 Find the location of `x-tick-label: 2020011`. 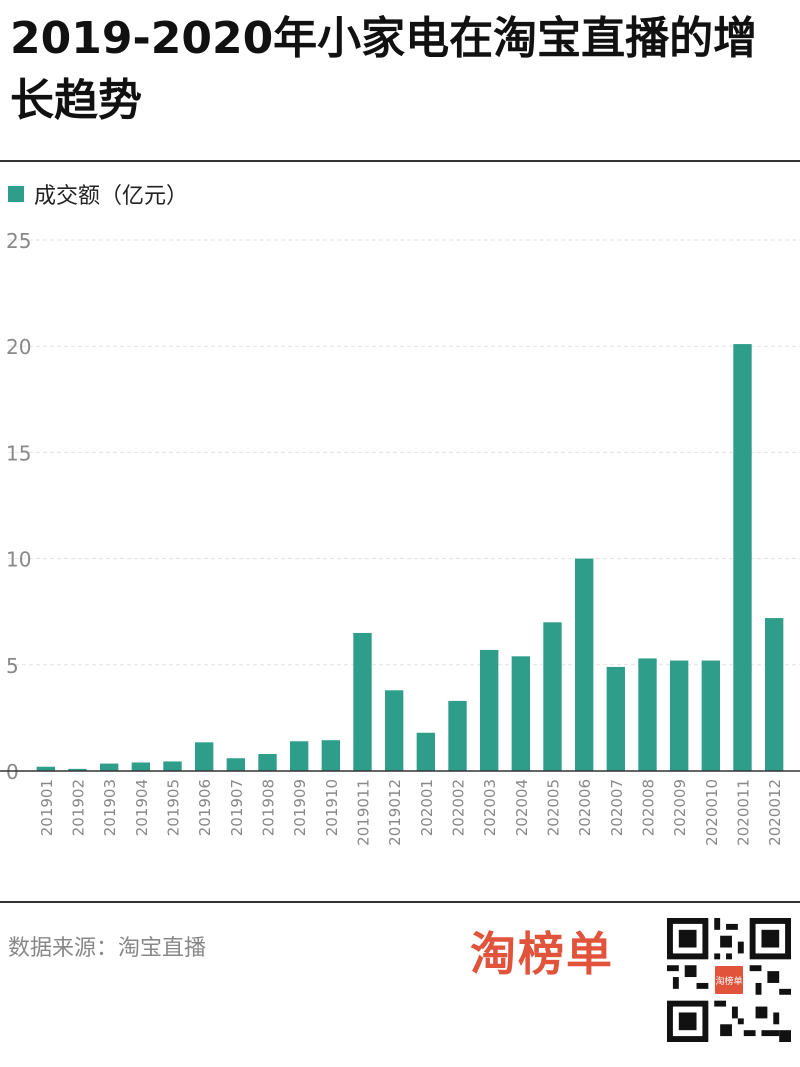

x-tick-label: 2020011 is located at coordinates (744, 812).